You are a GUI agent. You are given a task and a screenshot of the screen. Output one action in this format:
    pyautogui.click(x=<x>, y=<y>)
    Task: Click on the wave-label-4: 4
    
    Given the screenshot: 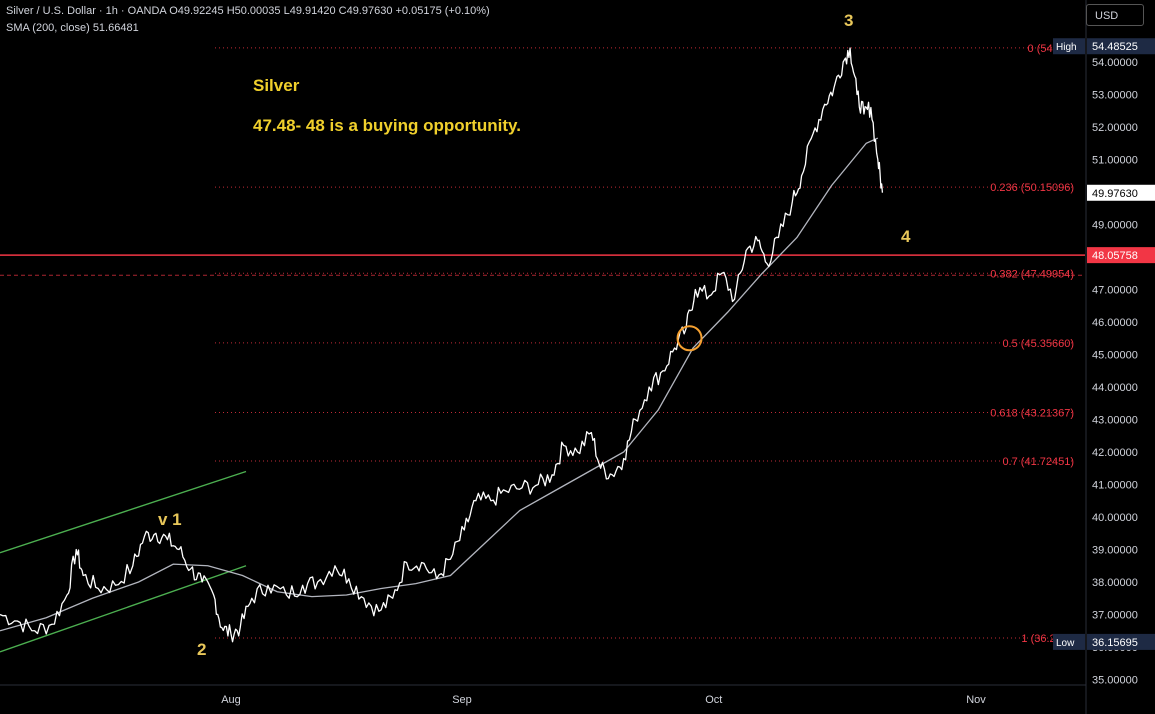 What is the action you would take?
    pyautogui.click(x=906, y=236)
    